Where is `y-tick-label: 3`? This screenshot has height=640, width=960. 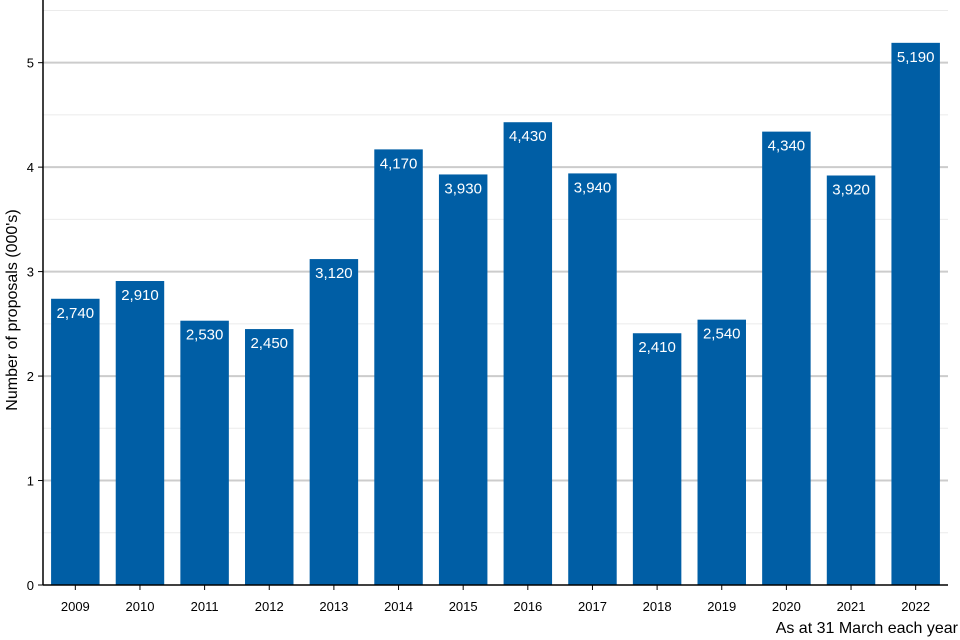 y-tick-label: 3 is located at coordinates (30, 272).